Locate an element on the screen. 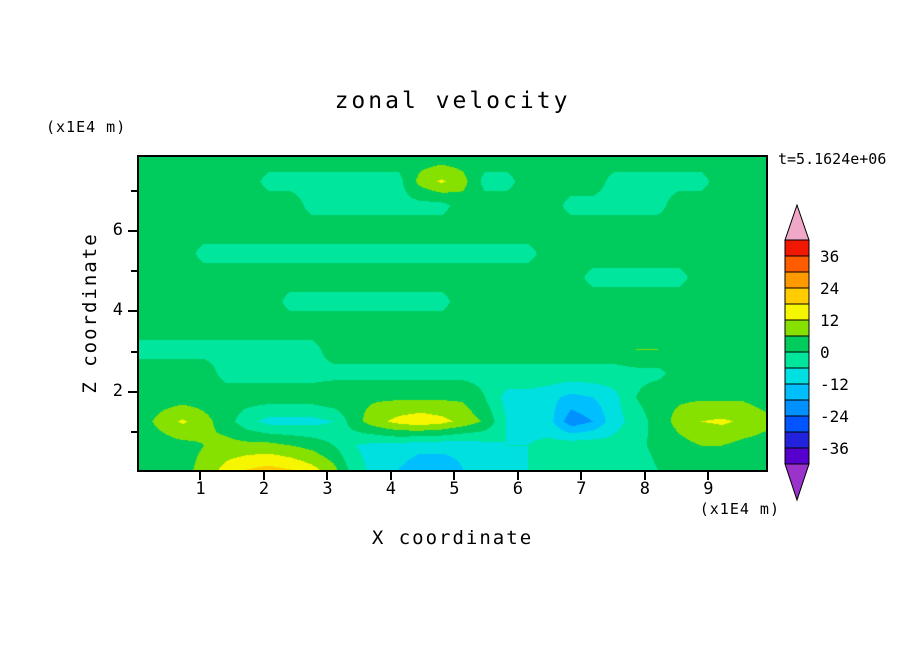 The image size is (904, 654). colorbar-arrow-low is located at coordinates (797, 482).